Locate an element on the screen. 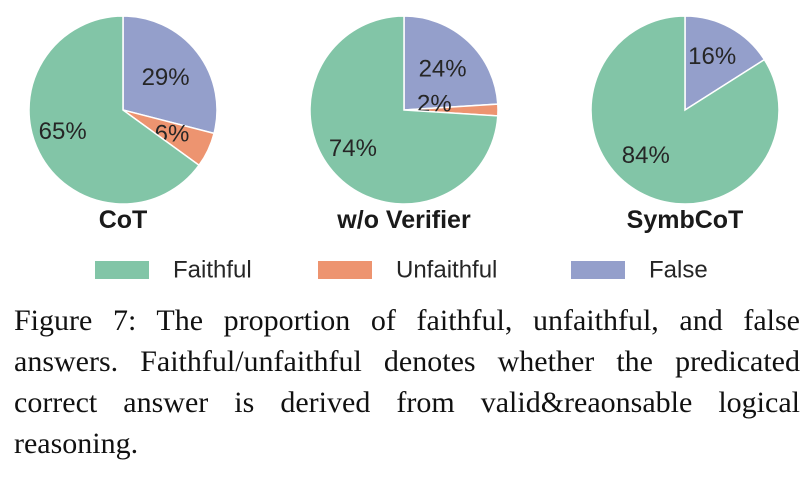 Image resolution: width=812 pixels, height=488 pixels. slice-label-faithful: 74% is located at coordinates (353, 148).